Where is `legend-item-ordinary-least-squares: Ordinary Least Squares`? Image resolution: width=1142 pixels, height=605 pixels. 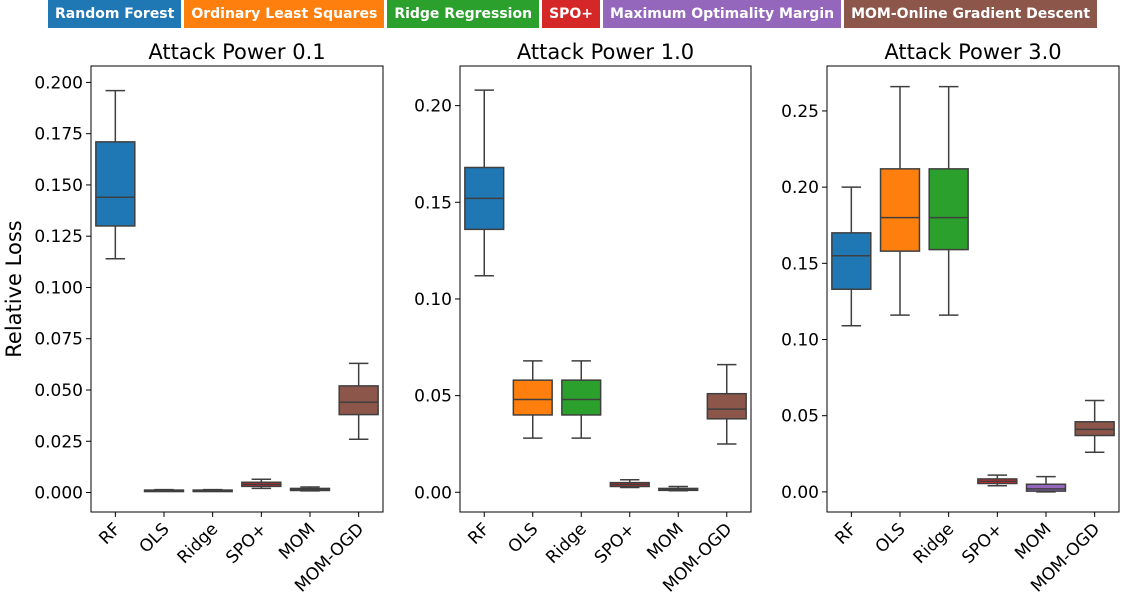
legend-item-ordinary-least-squares: Ordinary Least Squares is located at coordinates (284, 14).